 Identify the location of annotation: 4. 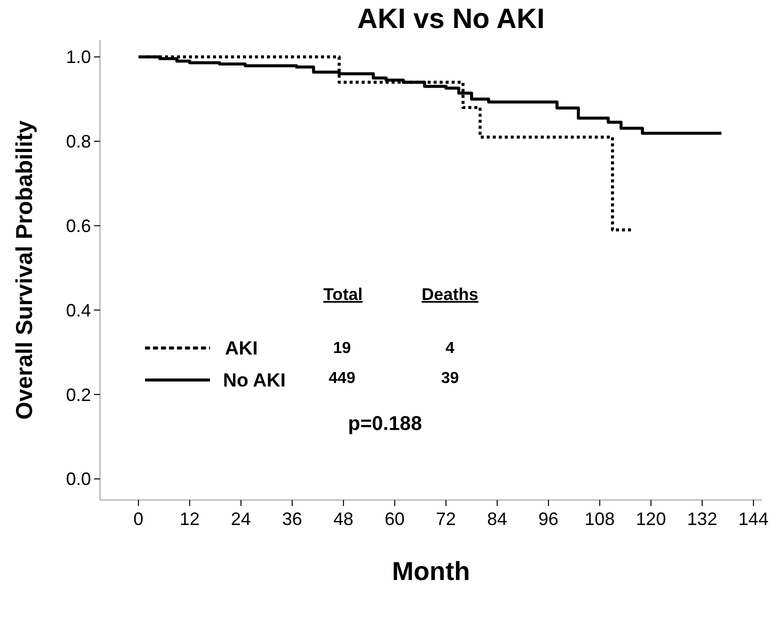
(450, 348).